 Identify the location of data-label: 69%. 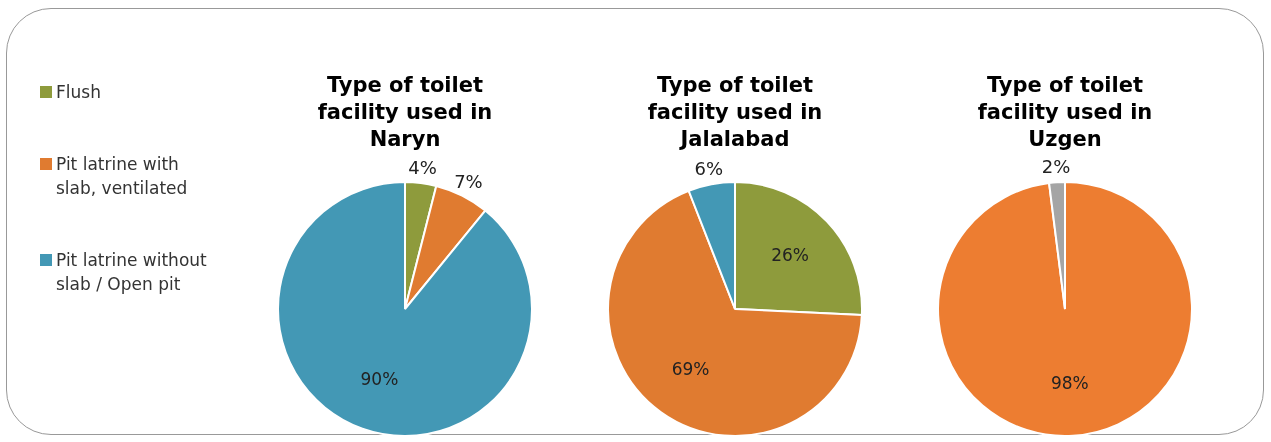
(690, 369).